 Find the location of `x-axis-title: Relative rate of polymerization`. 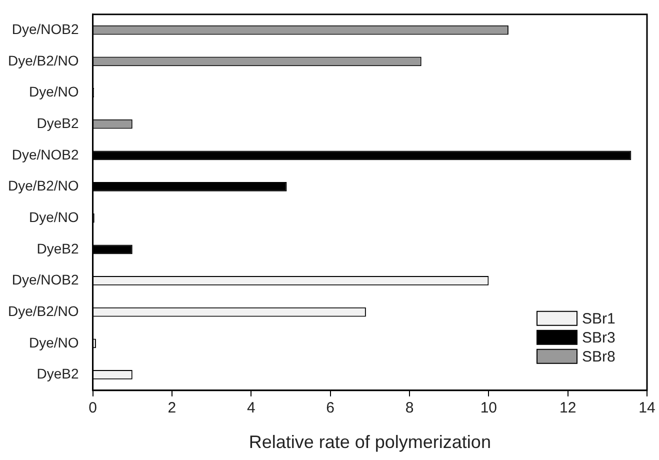

x-axis-title: Relative rate of polymerization is located at coordinates (369, 442).